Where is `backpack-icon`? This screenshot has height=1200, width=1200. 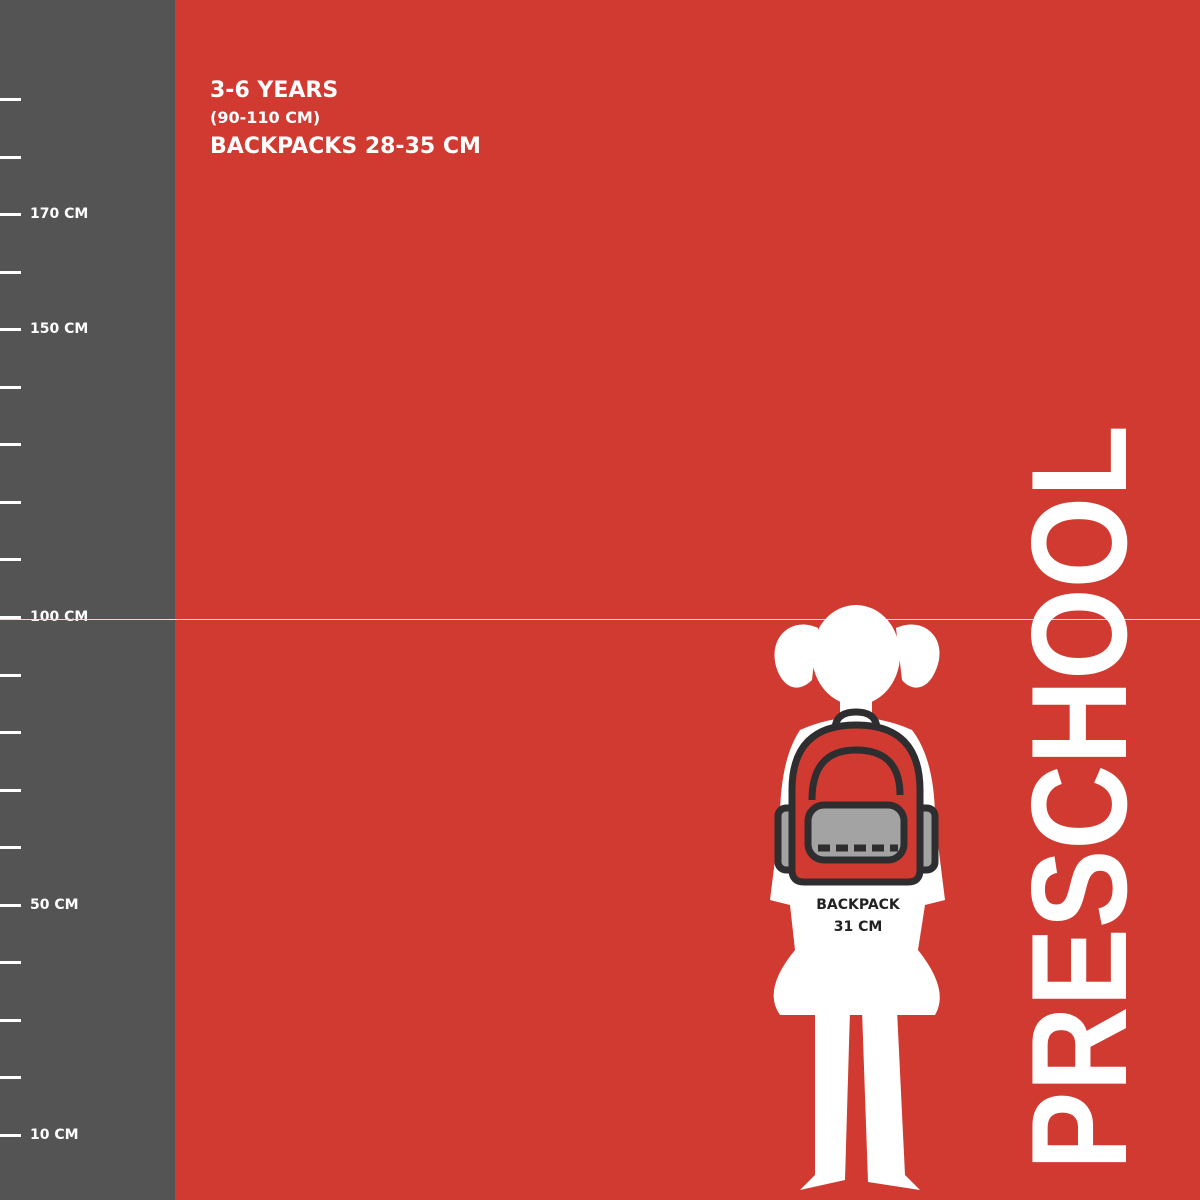 backpack-icon is located at coordinates (856, 797).